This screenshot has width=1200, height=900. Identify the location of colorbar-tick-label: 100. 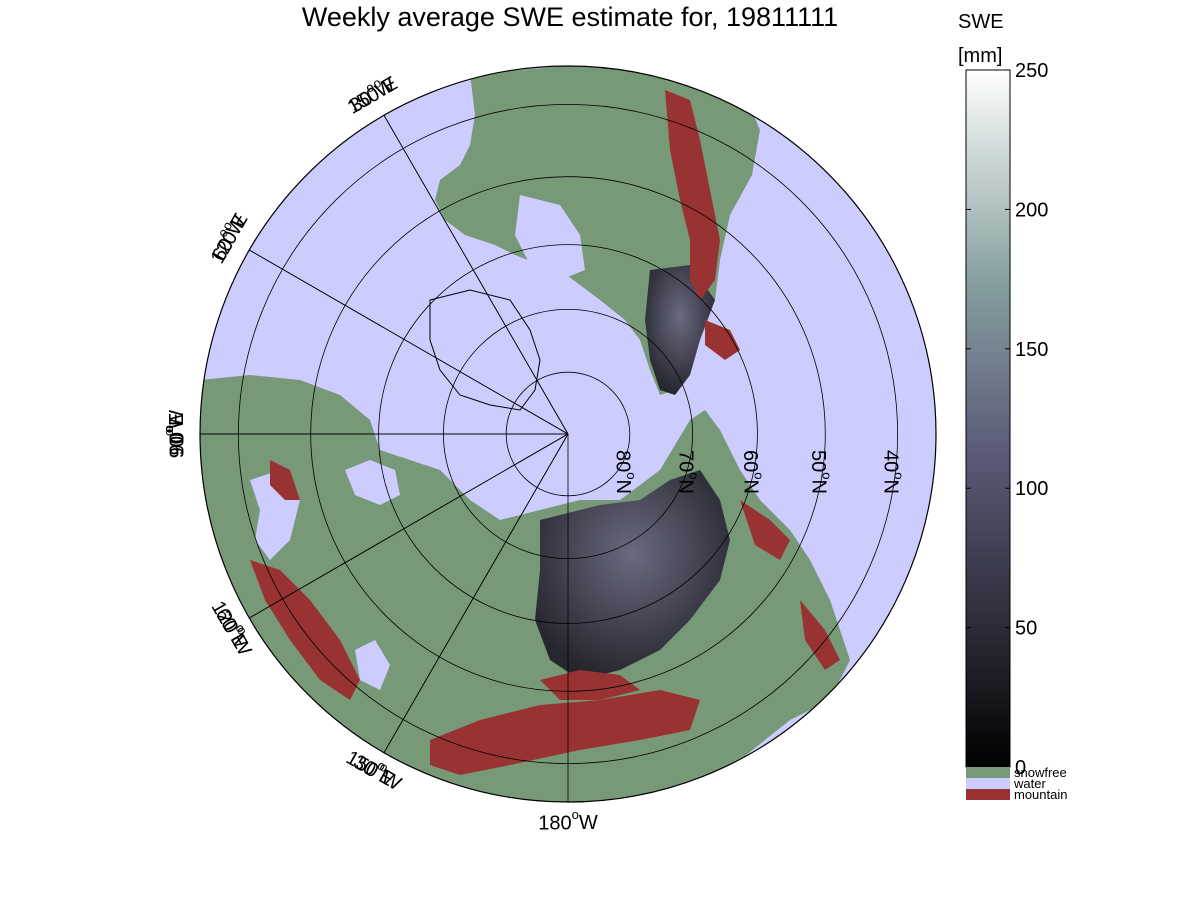
(1031, 489).